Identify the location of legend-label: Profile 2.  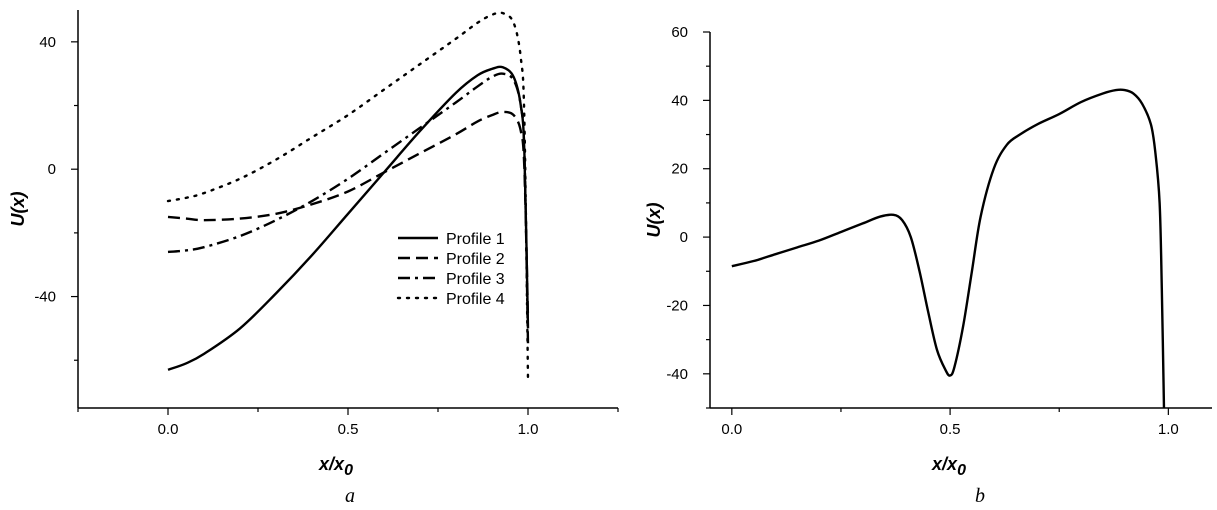
(475, 259).